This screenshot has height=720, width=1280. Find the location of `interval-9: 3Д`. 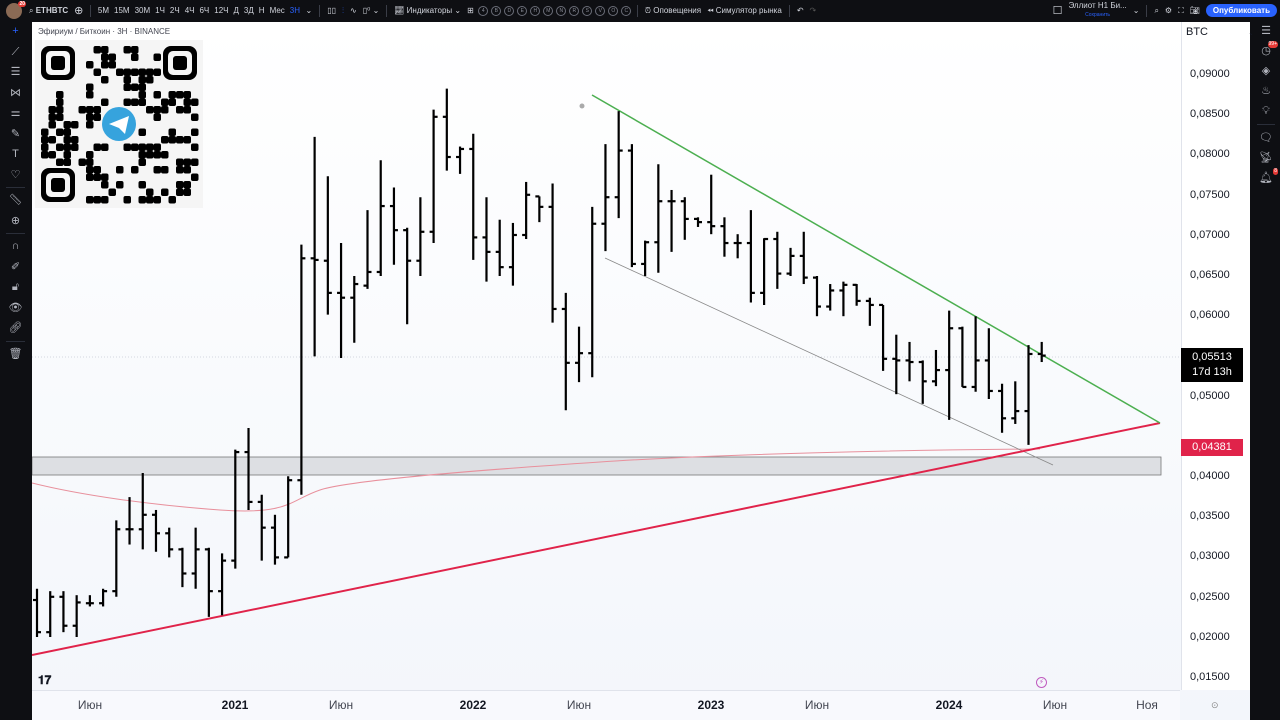

interval-9: 3Д is located at coordinates (248, 10).